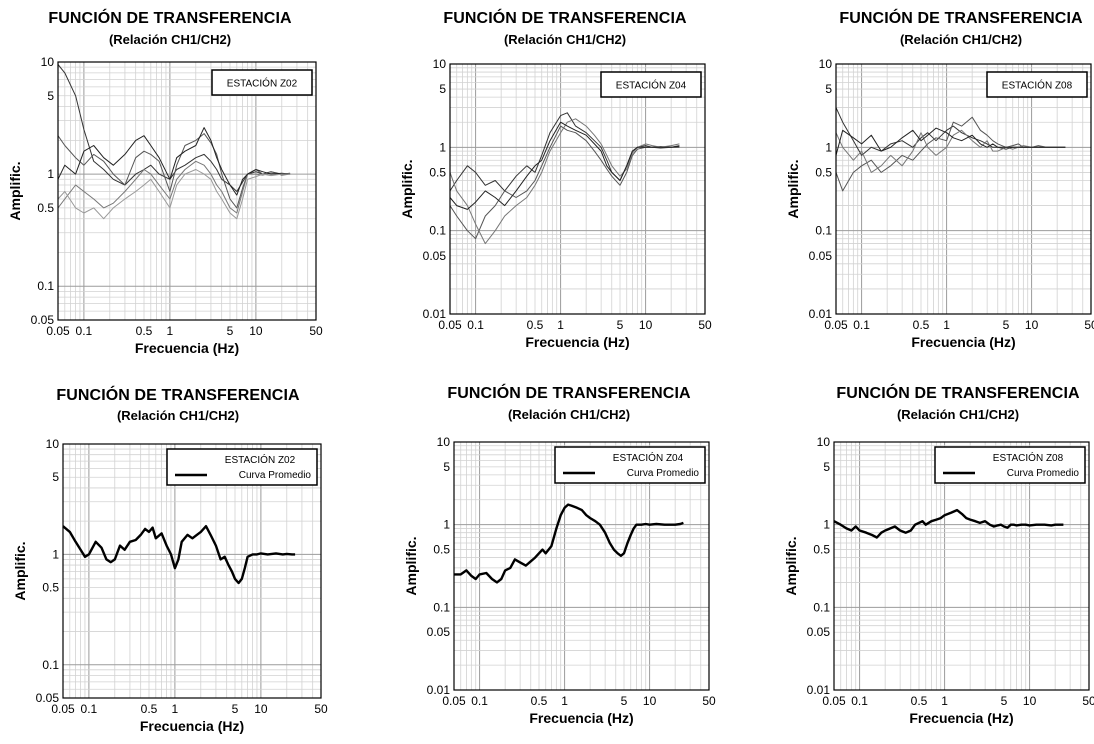 The width and height of the screenshot is (1094, 744). I want to click on chart-legend: ESTACIÓN Z08 Curva Promedio, so click(1010, 465).